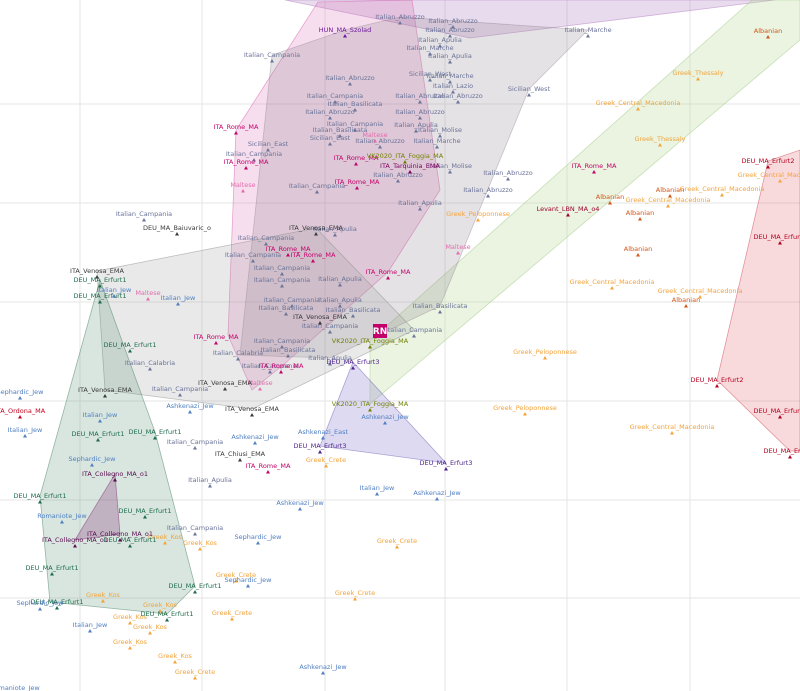 Image resolution: width=800 pixels, height=691 pixels. Describe the element at coordinates (782, 451) in the screenshot. I see `point-label: DEU_MA_Erfurt2` at that location.